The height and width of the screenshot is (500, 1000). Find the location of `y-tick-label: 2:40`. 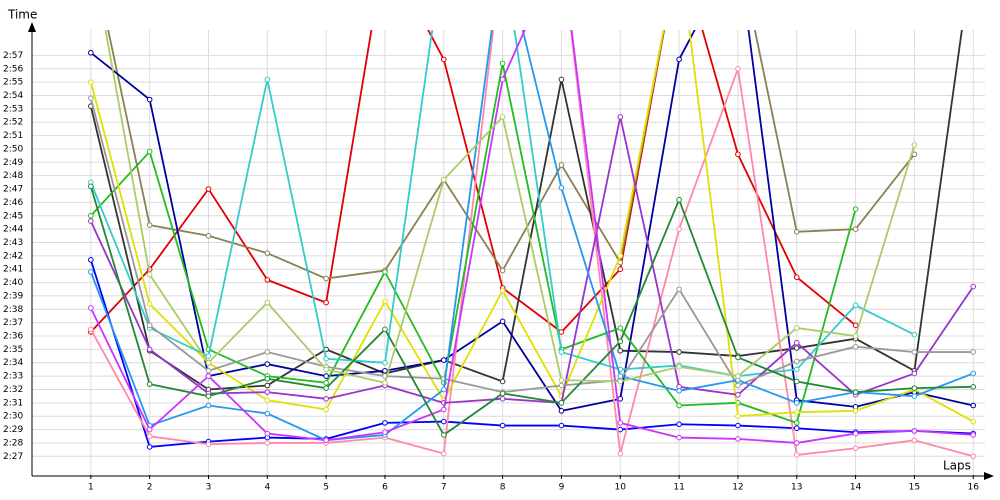

y-tick-label: 2:40 is located at coordinates (13, 283).